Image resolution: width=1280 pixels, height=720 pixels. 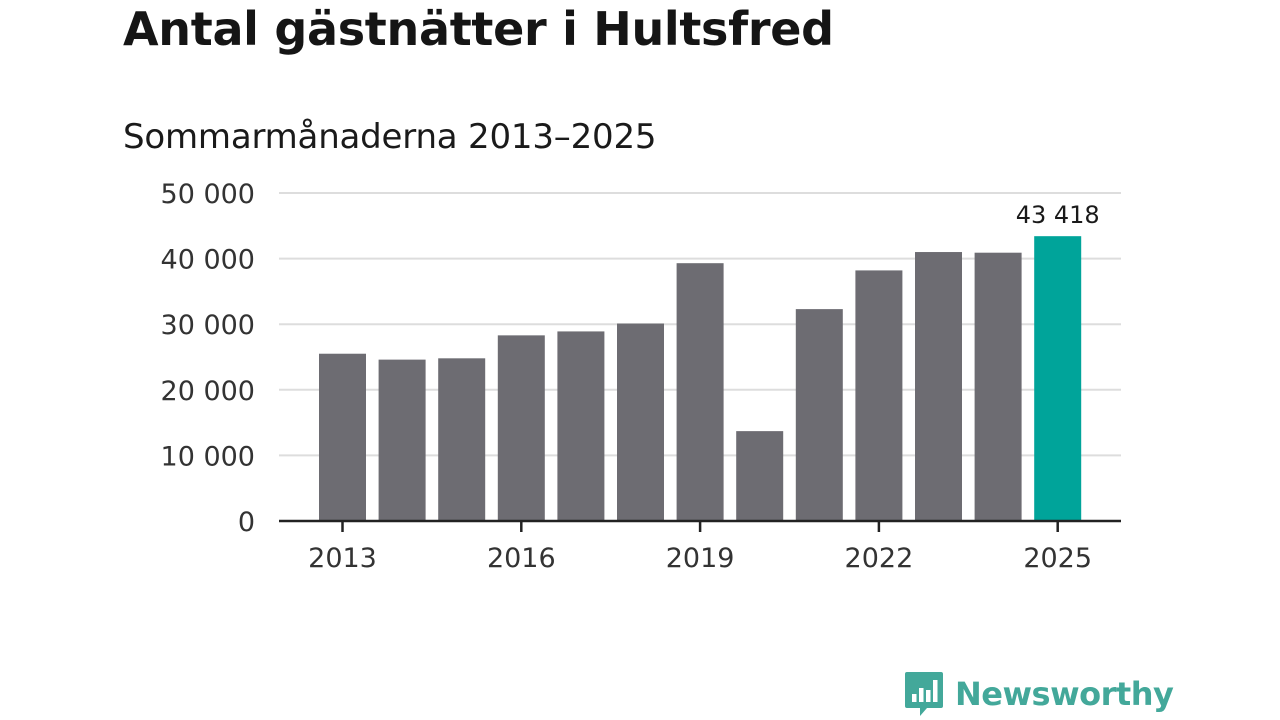 What do you see at coordinates (879, 395) in the screenshot?
I see `bar-2022` at bounding box center [879, 395].